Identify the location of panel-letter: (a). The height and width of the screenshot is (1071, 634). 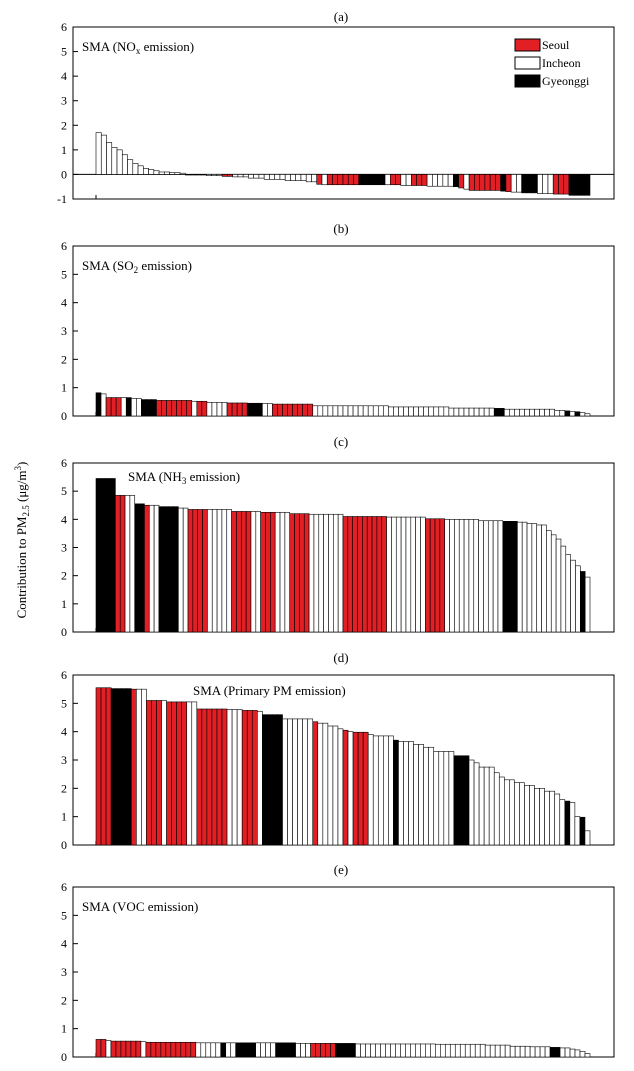
(341, 16).